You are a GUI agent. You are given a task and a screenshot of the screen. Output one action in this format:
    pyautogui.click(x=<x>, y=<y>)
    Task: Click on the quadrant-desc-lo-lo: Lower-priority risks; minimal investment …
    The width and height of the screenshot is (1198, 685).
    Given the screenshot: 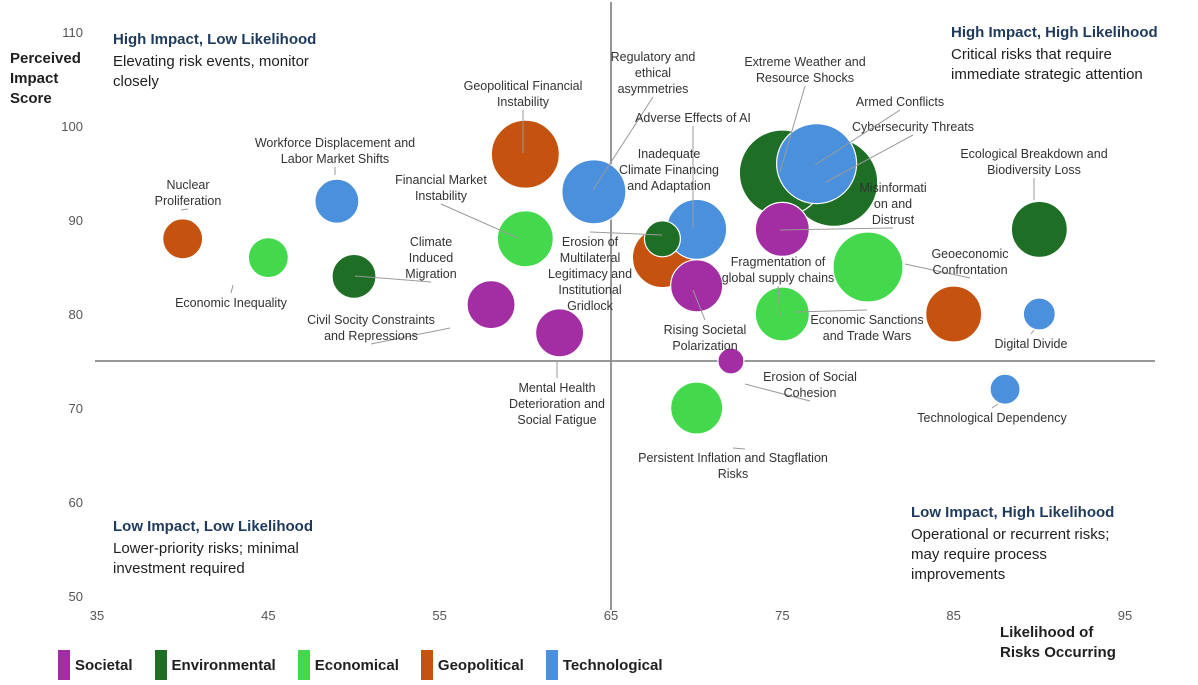 What is the action you would take?
    pyautogui.click(x=206, y=558)
    